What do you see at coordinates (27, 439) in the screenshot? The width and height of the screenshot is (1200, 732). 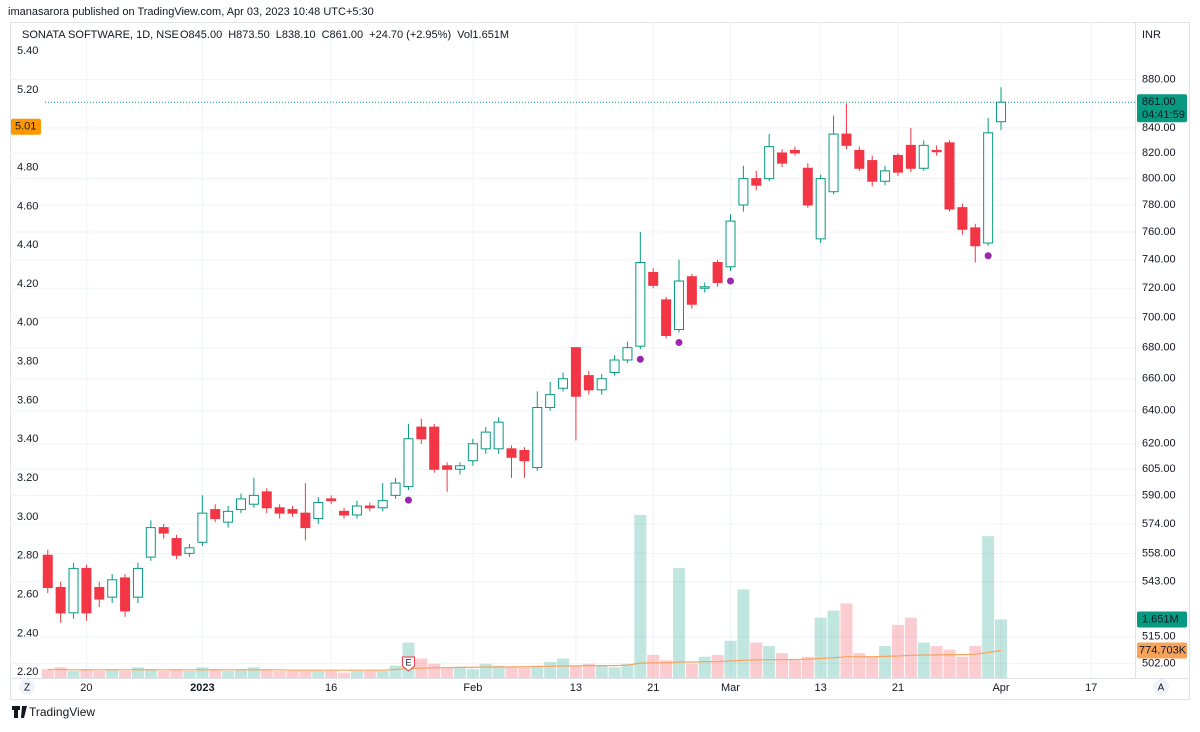 I see `left-tick-label: 3.40` at bounding box center [27, 439].